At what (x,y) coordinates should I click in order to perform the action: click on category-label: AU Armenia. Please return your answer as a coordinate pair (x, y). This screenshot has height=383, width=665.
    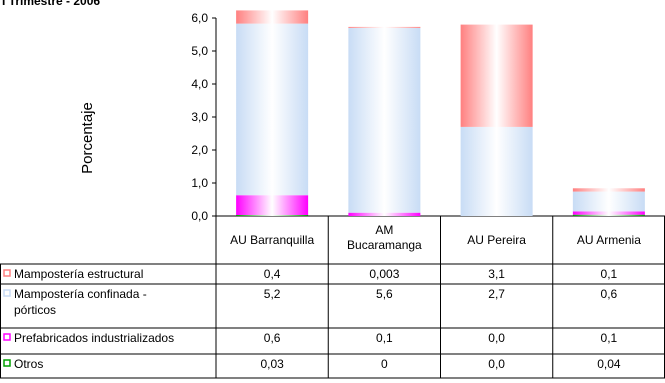
    Looking at the image, I should click on (609, 240).